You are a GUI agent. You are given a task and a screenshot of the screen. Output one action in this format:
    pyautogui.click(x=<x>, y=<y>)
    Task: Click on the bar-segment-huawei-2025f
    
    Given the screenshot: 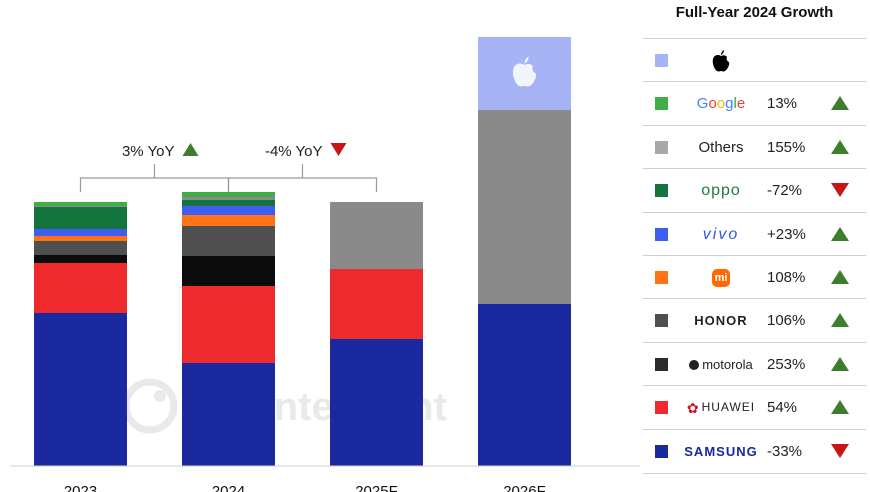 What is the action you would take?
    pyautogui.click(x=376, y=304)
    